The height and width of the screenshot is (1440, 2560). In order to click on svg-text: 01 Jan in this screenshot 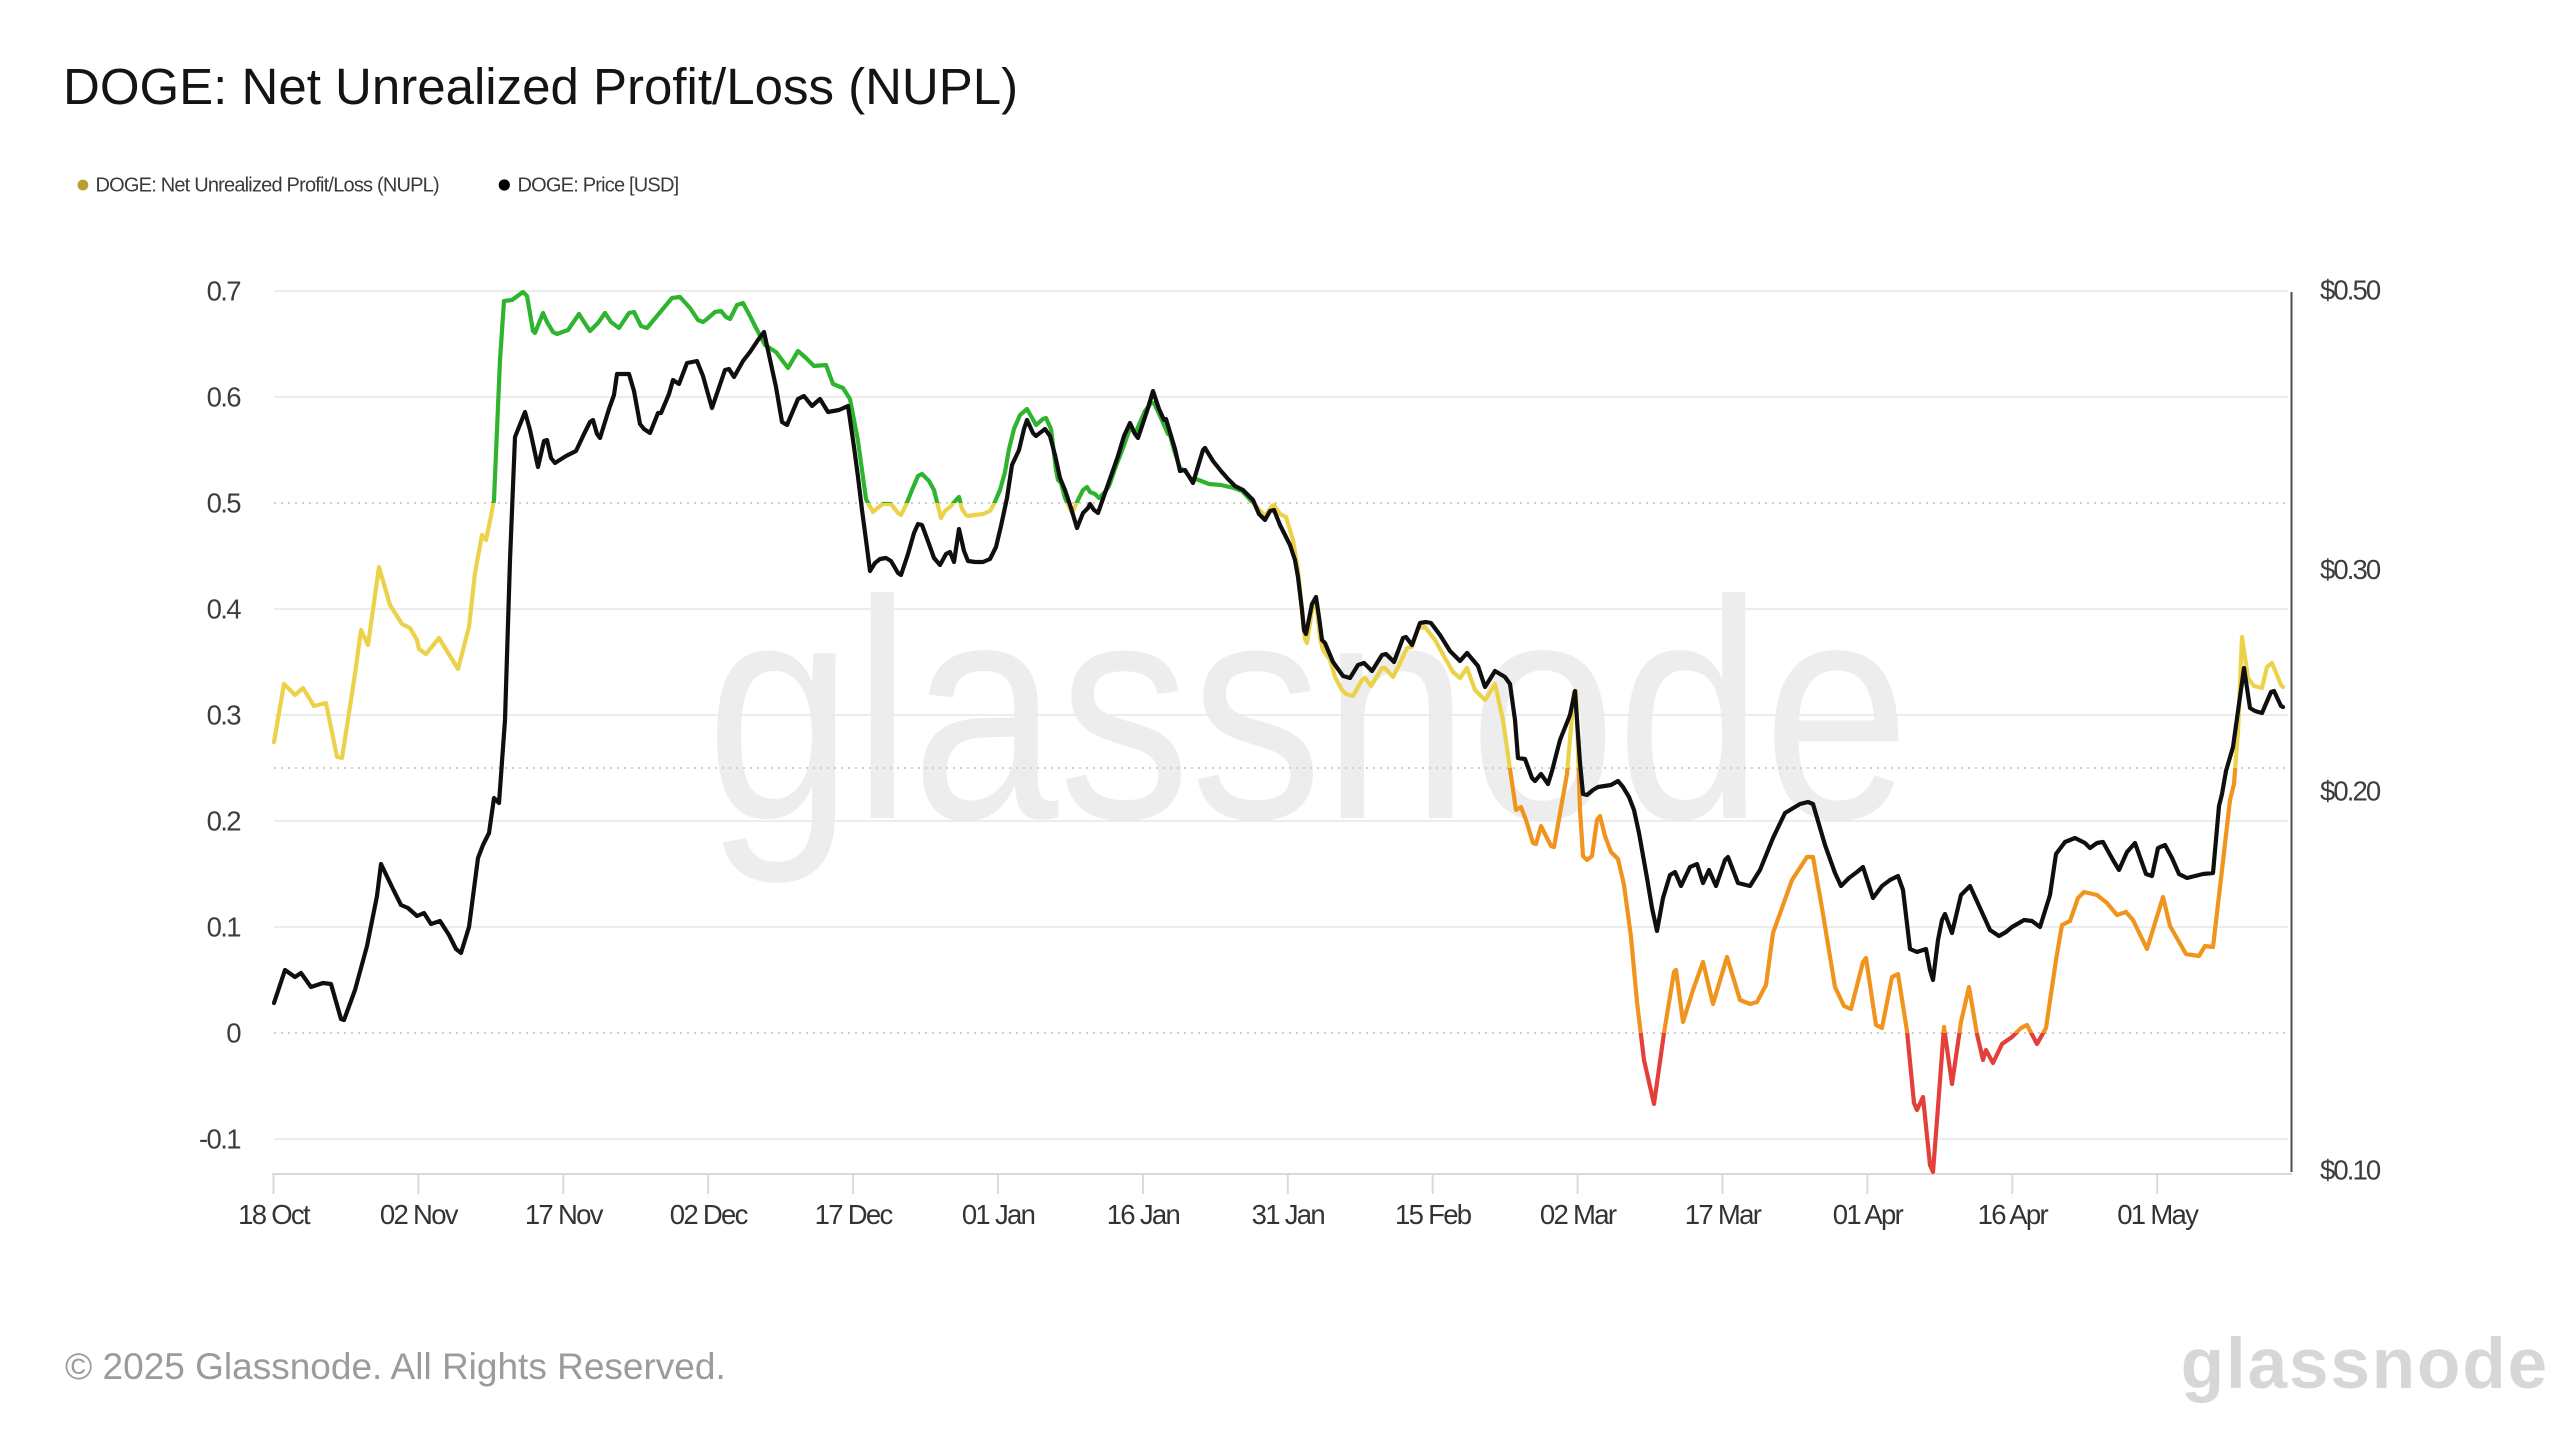, I will do `click(998, 1214)`.